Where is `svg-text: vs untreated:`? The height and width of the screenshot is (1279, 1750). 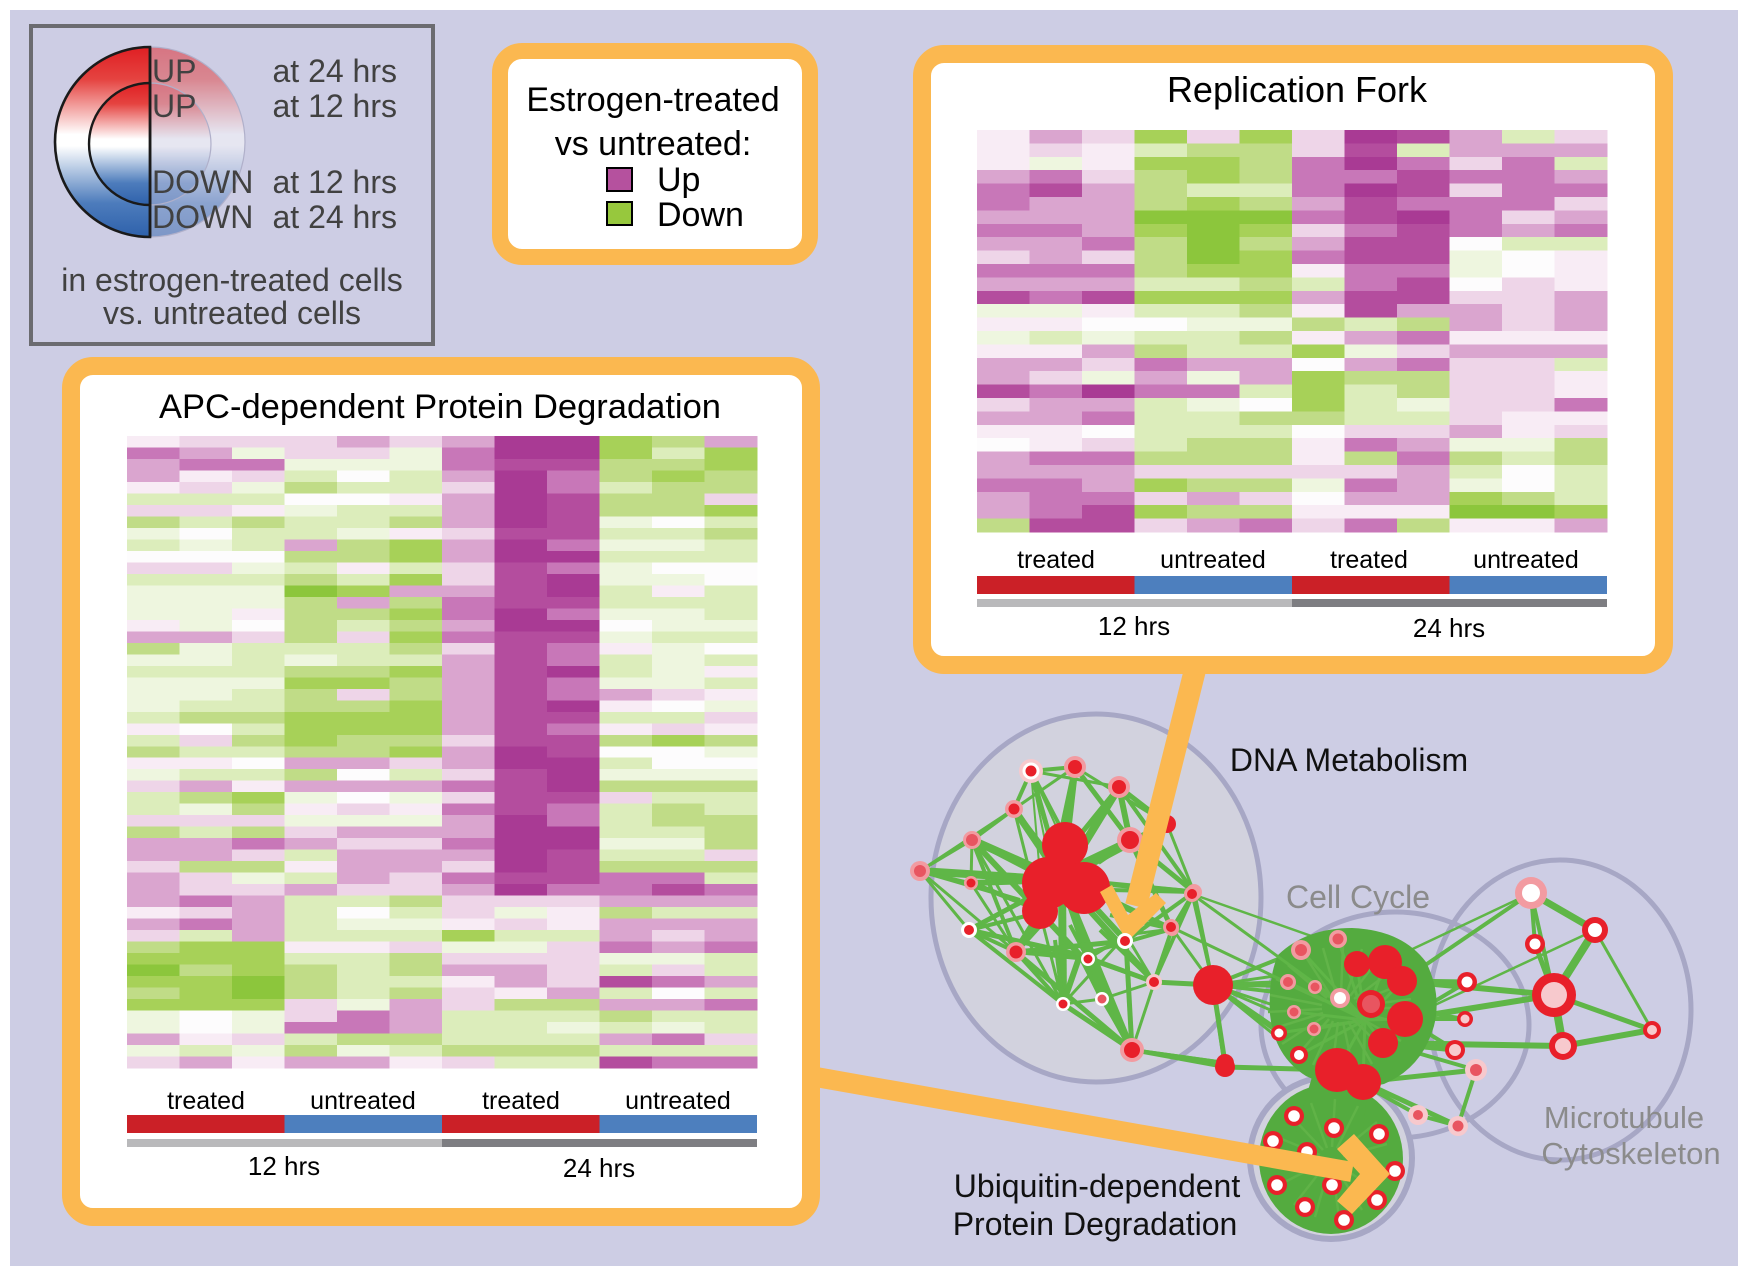 svg-text: vs untreated: is located at coordinates (653, 144).